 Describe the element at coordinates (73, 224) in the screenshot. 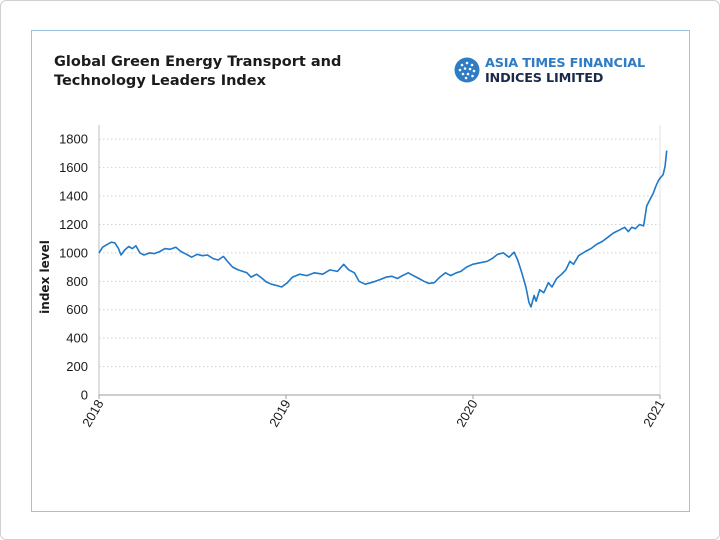

I see `y-tick-1200: 1200` at that location.